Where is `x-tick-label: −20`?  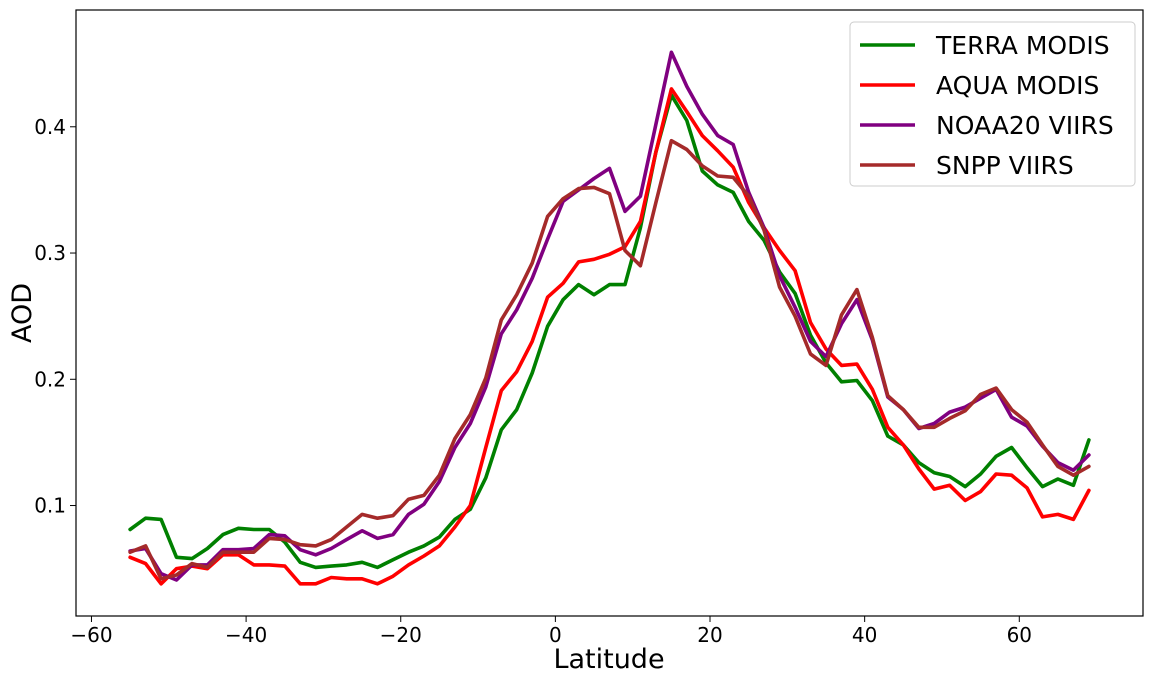
x-tick-label: −20 is located at coordinates (401, 635).